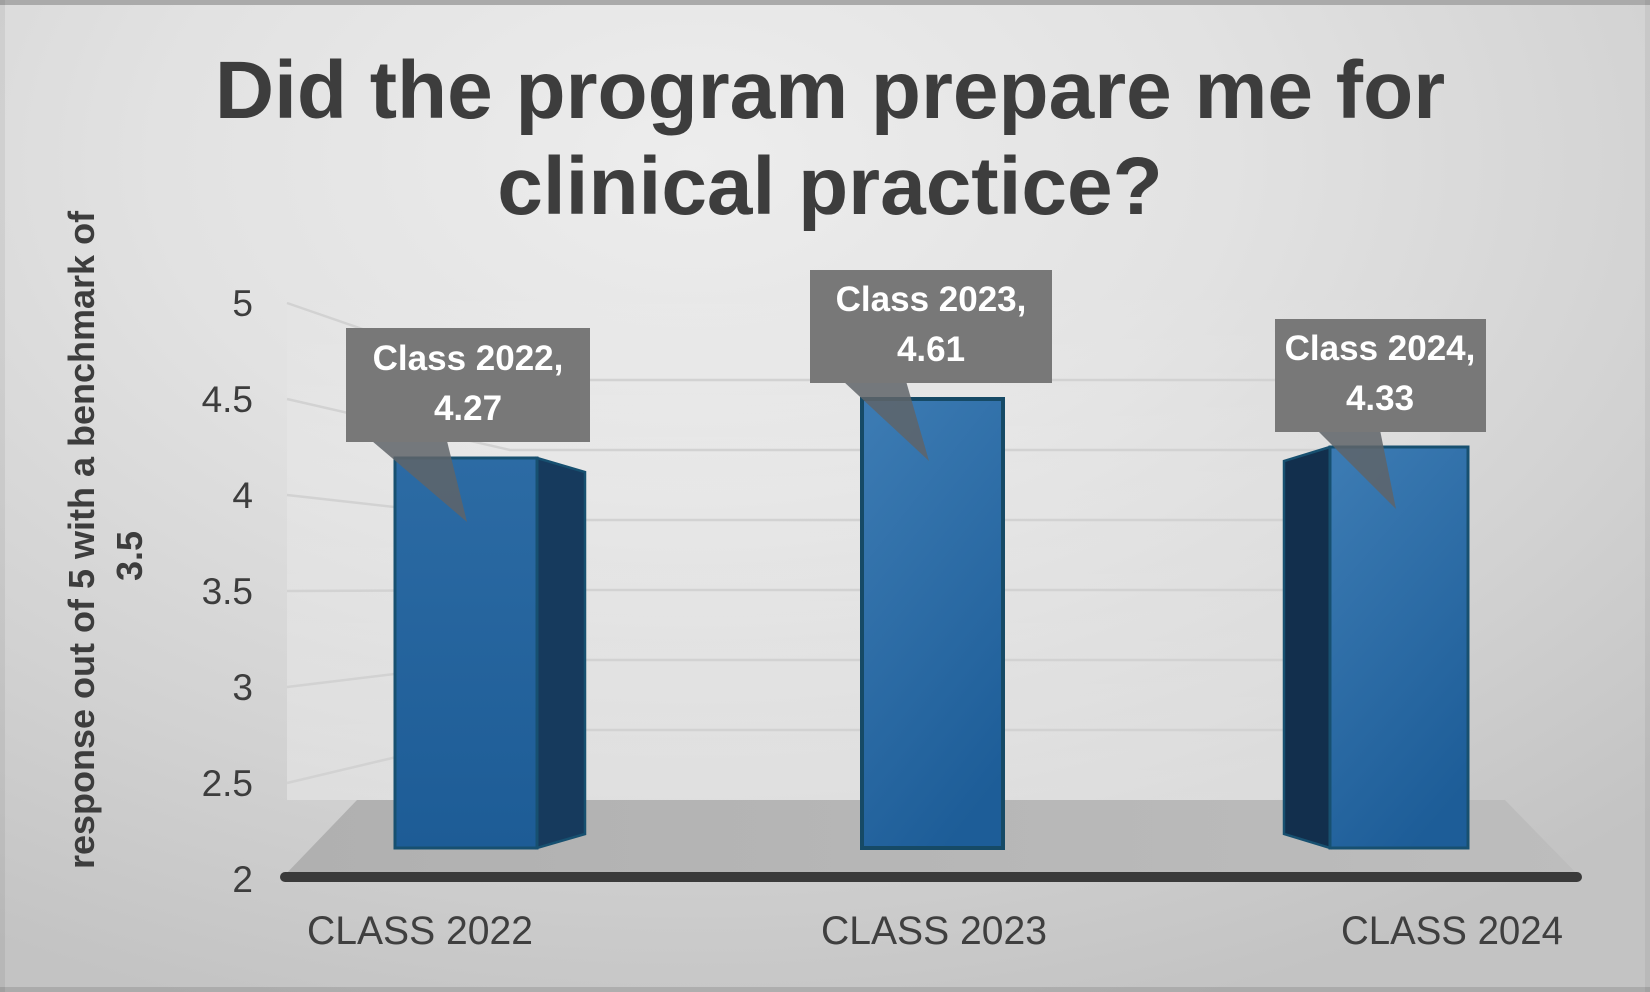 The width and height of the screenshot is (1650, 992). Describe the element at coordinates (468, 358) in the screenshot. I see `callout-2022-line1: Class 2022,` at that location.